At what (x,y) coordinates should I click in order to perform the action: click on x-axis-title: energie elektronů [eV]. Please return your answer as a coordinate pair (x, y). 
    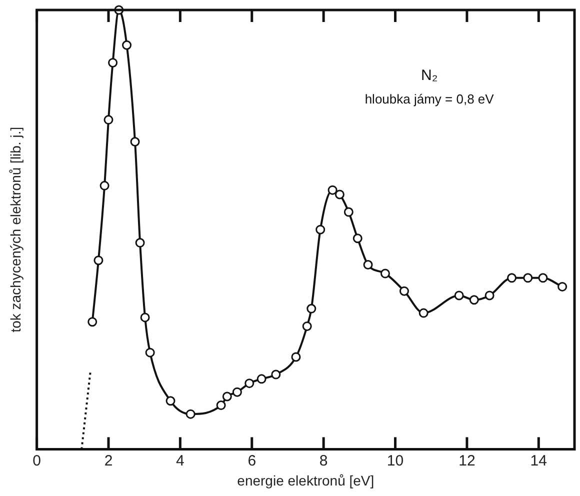
    Looking at the image, I should click on (305, 480).